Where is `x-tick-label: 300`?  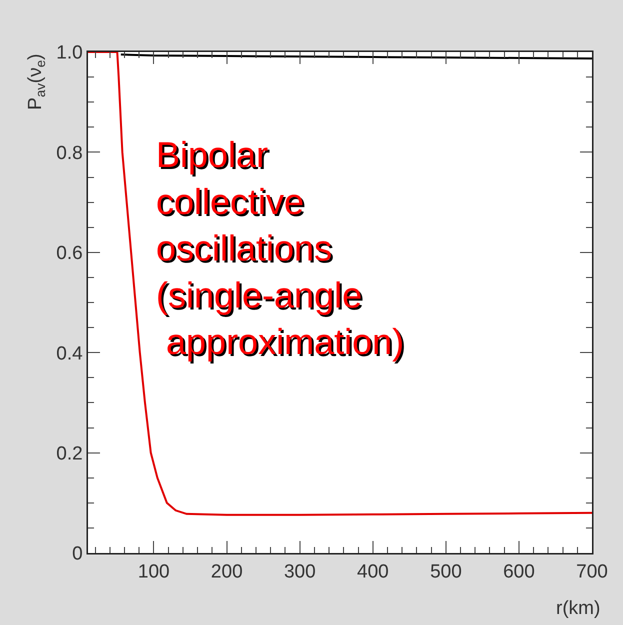
x-tick-label: 300 is located at coordinates (300, 571).